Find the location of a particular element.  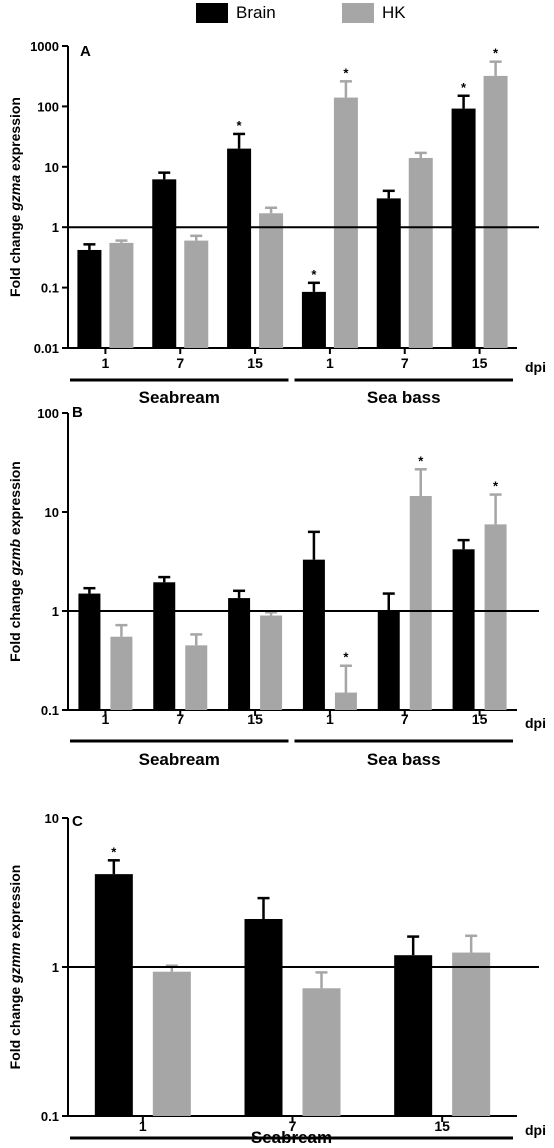

panel-a-y-label-suffix: expression is located at coordinates (15, 136).